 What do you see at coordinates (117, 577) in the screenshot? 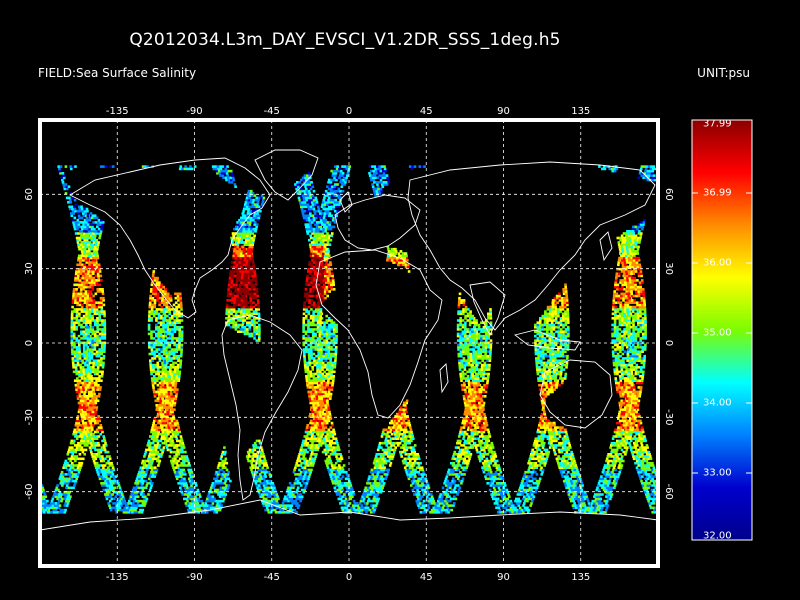
I see `lon-tick-bottom: -135` at bounding box center [117, 577].